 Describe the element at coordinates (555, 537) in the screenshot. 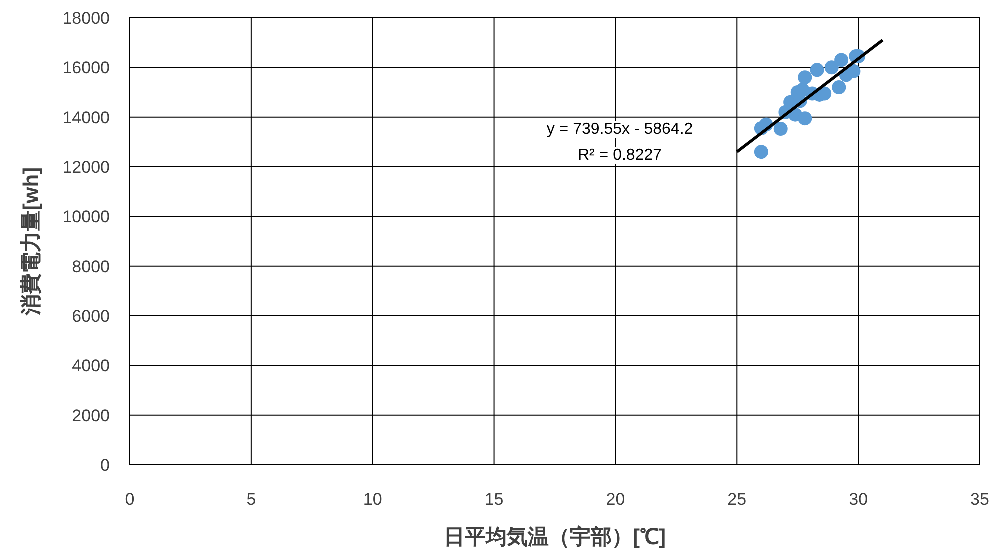

I see `x-axis-title: 日平均気温（宇部）[℃]` at that location.